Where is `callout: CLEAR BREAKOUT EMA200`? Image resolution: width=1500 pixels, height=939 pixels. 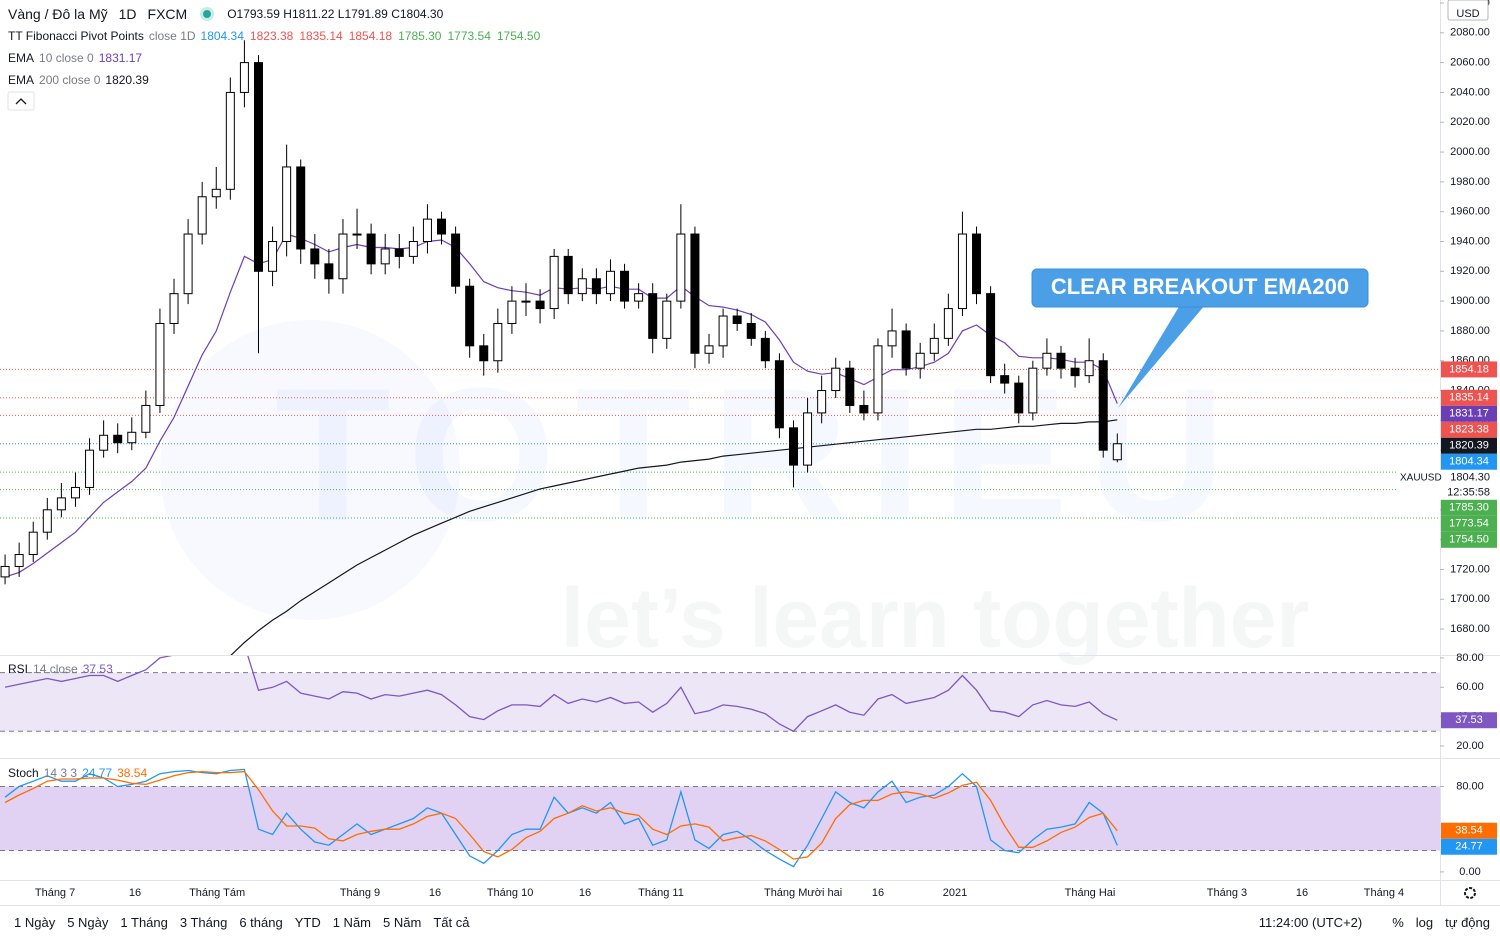
callout: CLEAR BREAKOUT EMA200 is located at coordinates (1200, 338).